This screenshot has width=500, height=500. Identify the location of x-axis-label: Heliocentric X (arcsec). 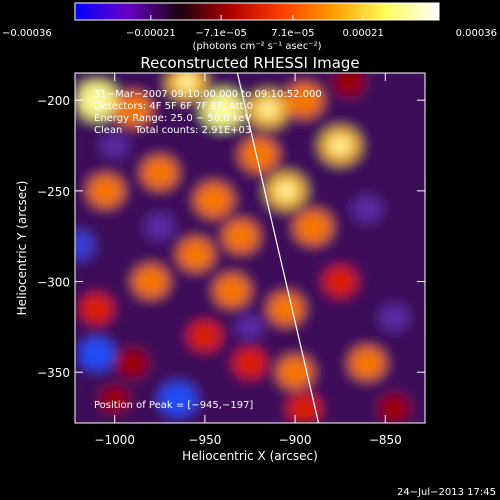
(250, 456).